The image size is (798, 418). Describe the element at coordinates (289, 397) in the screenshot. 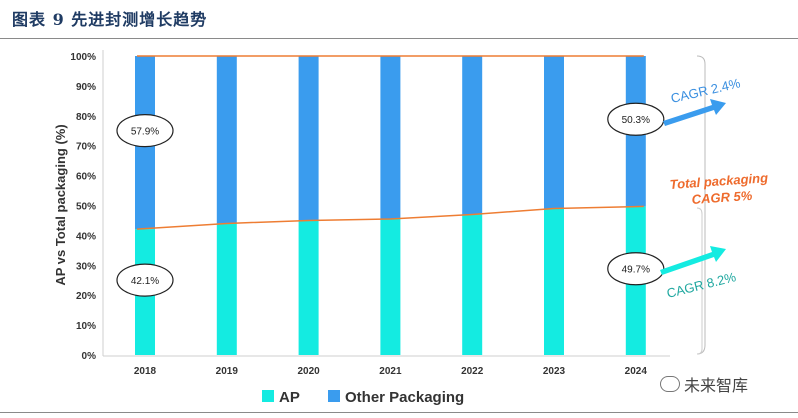

I see `legend-label-ap: AP` at that location.